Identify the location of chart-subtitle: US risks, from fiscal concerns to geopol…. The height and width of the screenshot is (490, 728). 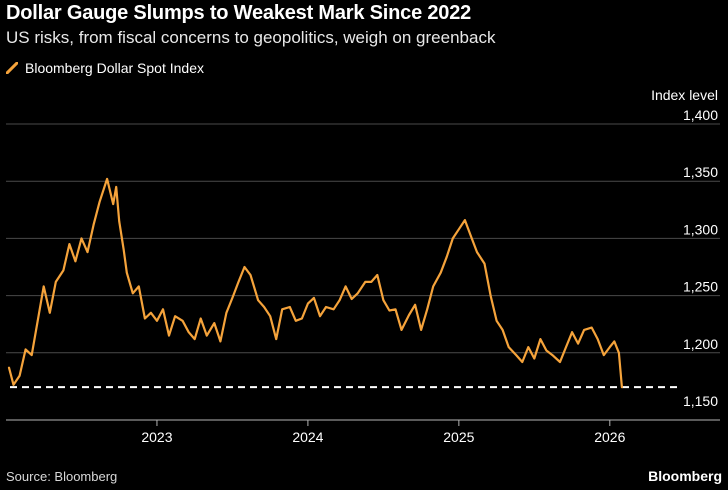
(251, 37).